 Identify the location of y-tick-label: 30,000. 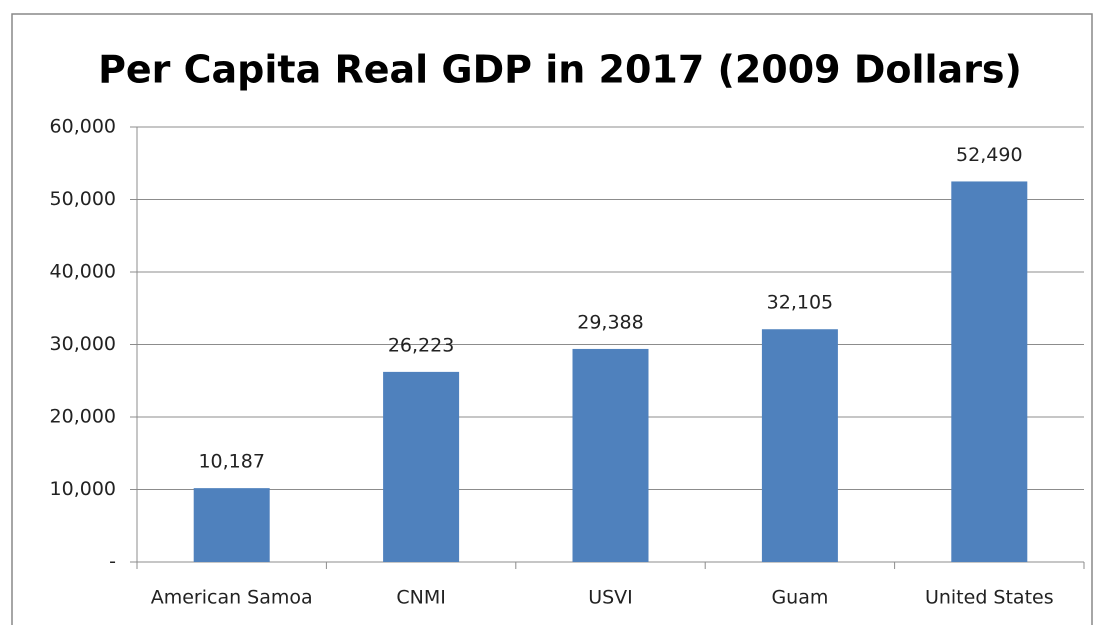
(83, 344).